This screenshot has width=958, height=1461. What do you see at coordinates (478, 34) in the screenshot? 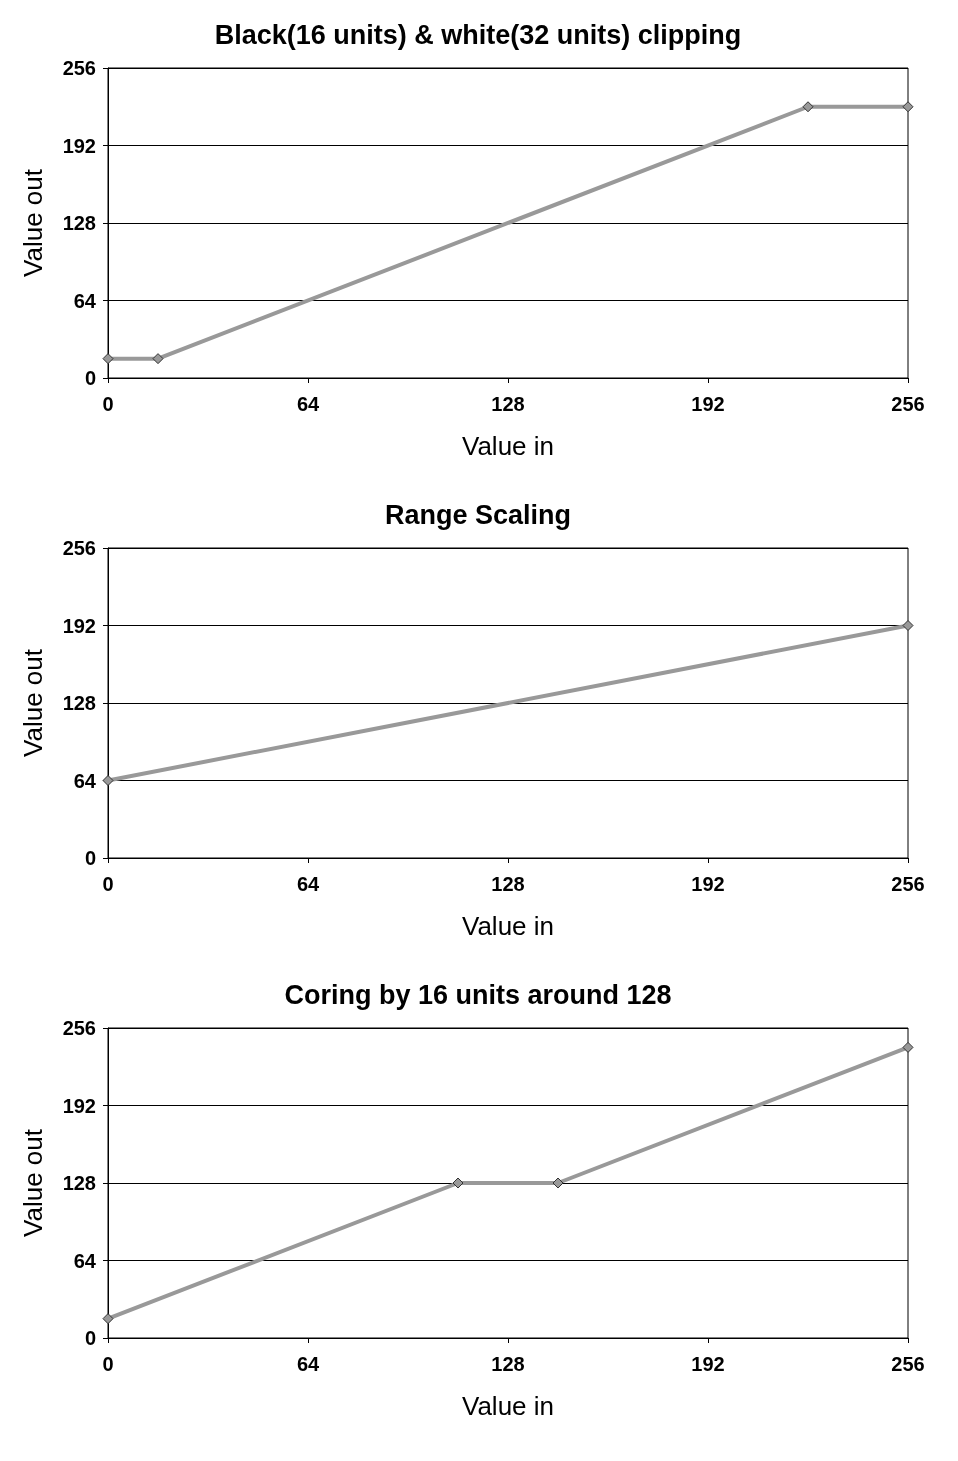
I see `chart-title: Black(16 units) & white(32 units) clipping` at bounding box center [478, 34].